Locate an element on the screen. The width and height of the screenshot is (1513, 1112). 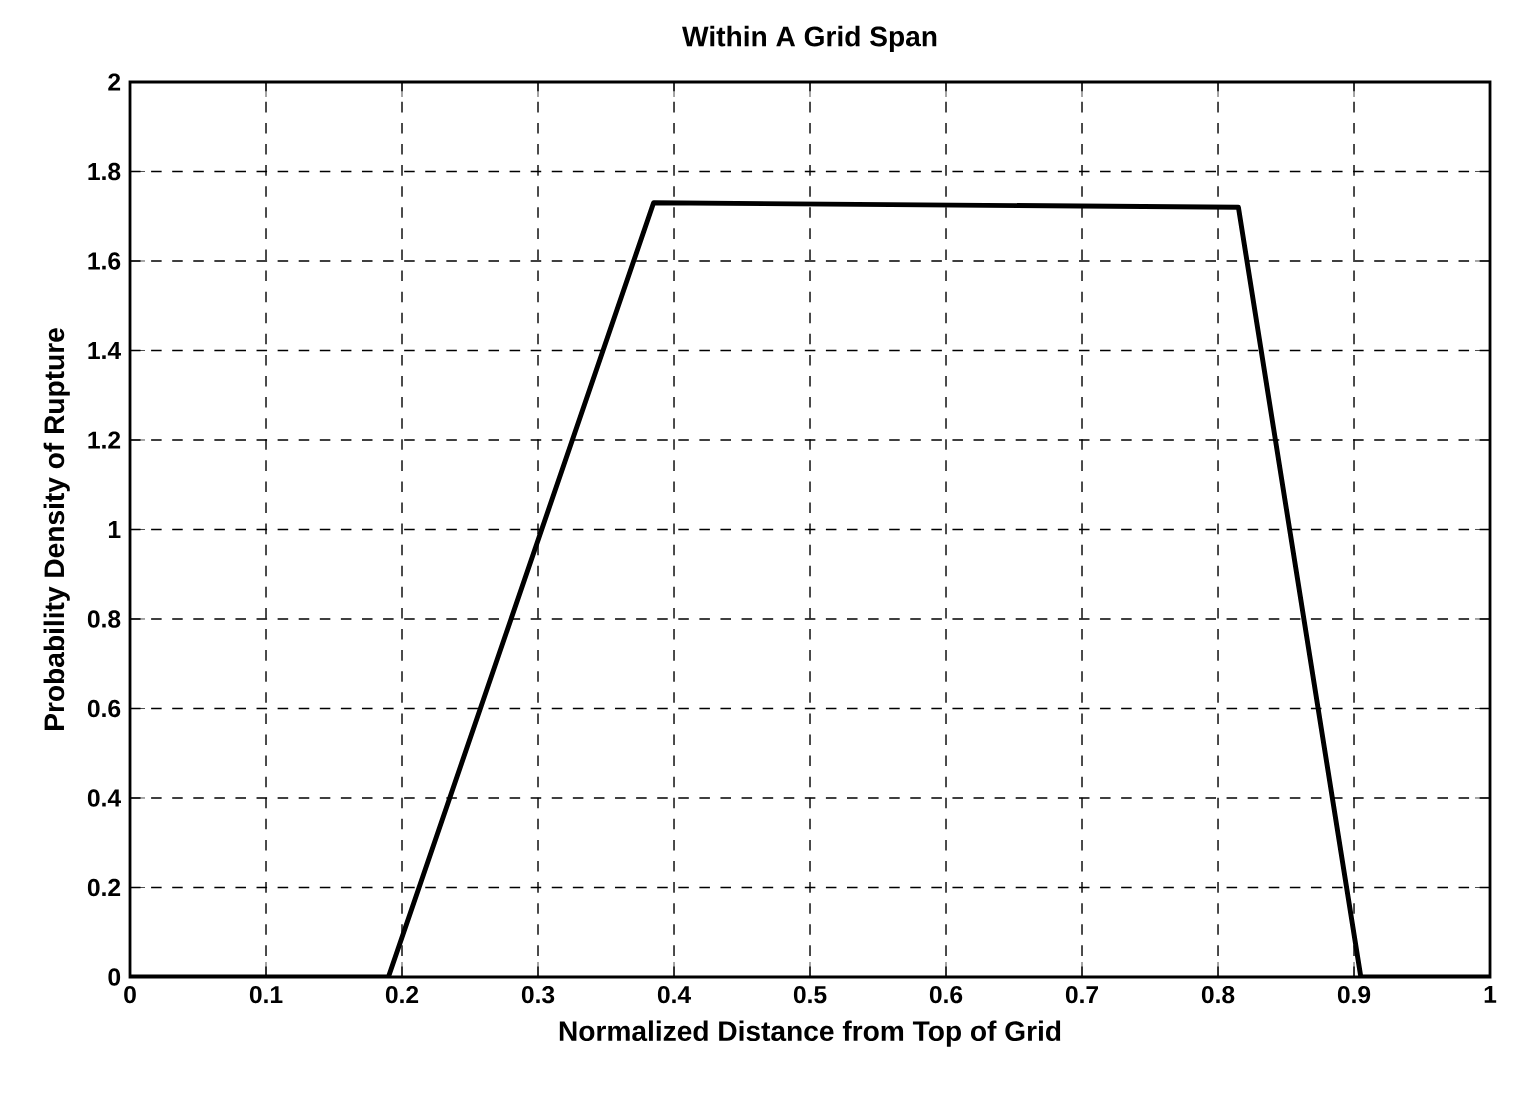
x-tick-label: 0.6 is located at coordinates (946, 994).